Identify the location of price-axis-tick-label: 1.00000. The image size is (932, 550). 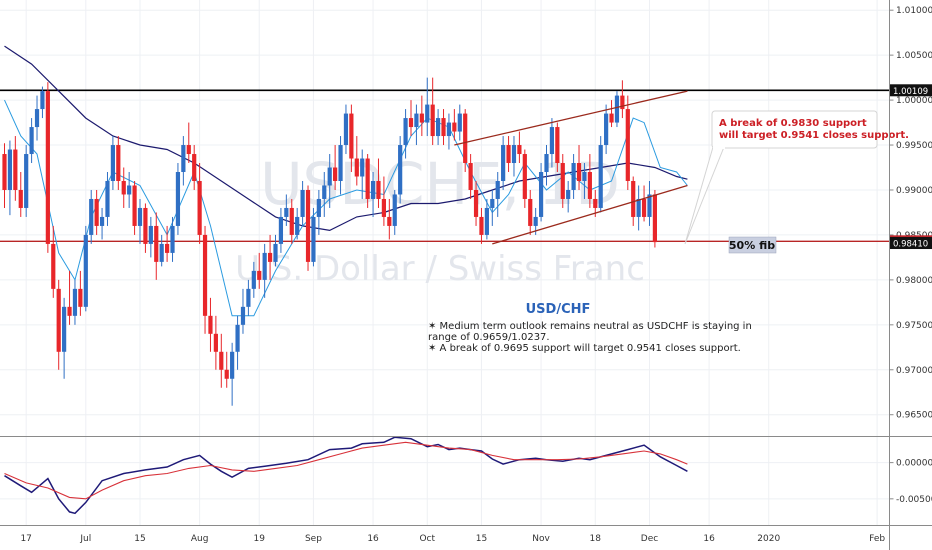
(914, 101).